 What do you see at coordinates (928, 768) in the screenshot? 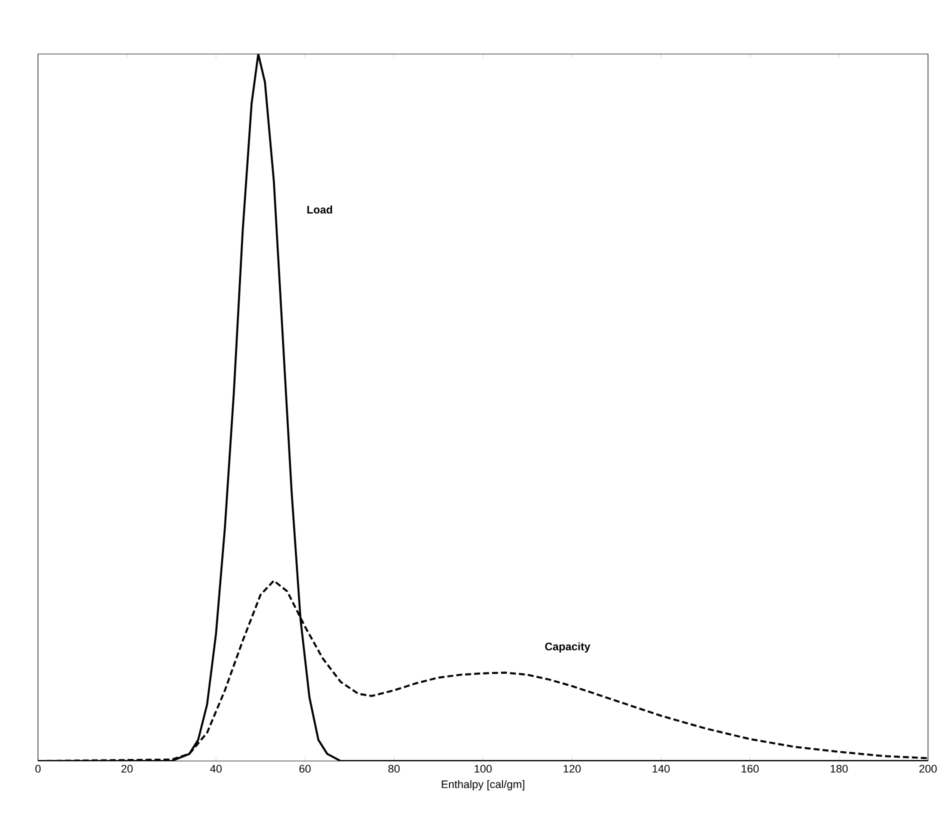
I see `x-tick-label: 200` at bounding box center [928, 768].